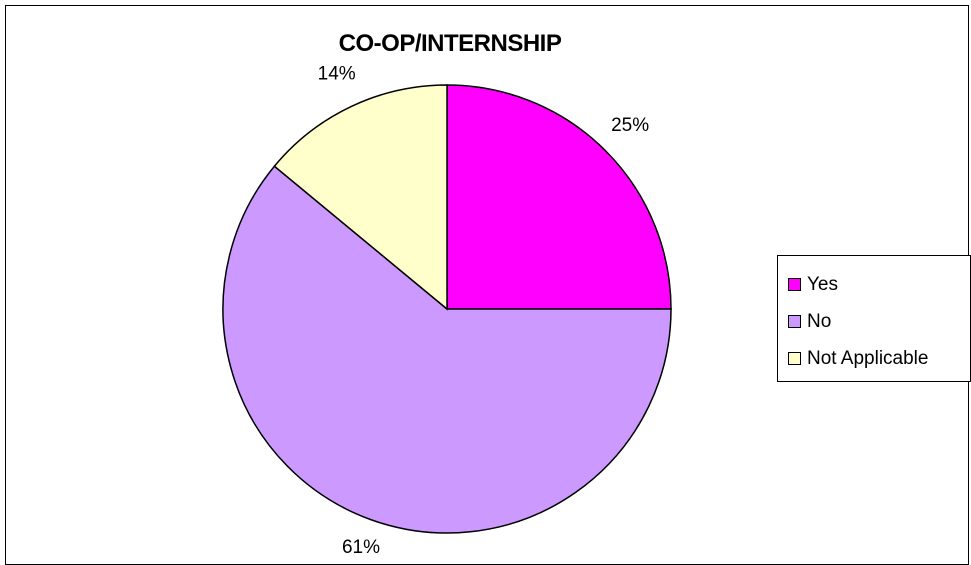 The image size is (971, 565). What do you see at coordinates (794, 321) in the screenshot?
I see `legend-swatch-no` at bounding box center [794, 321].